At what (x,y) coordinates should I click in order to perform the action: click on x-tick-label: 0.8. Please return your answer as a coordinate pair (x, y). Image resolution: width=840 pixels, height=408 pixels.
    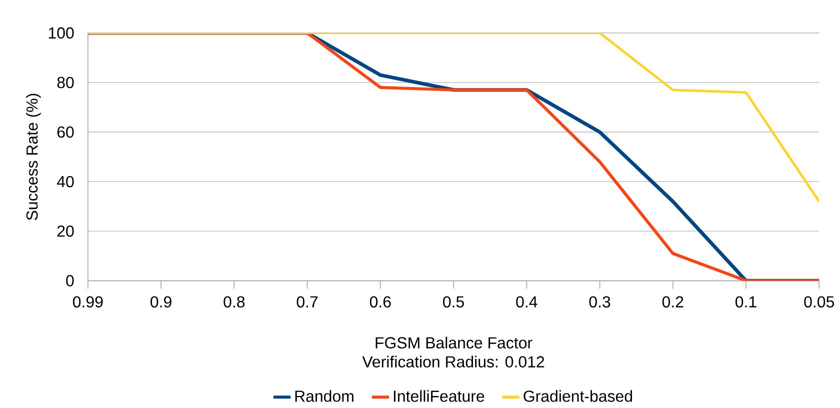
    Looking at the image, I should click on (234, 302).